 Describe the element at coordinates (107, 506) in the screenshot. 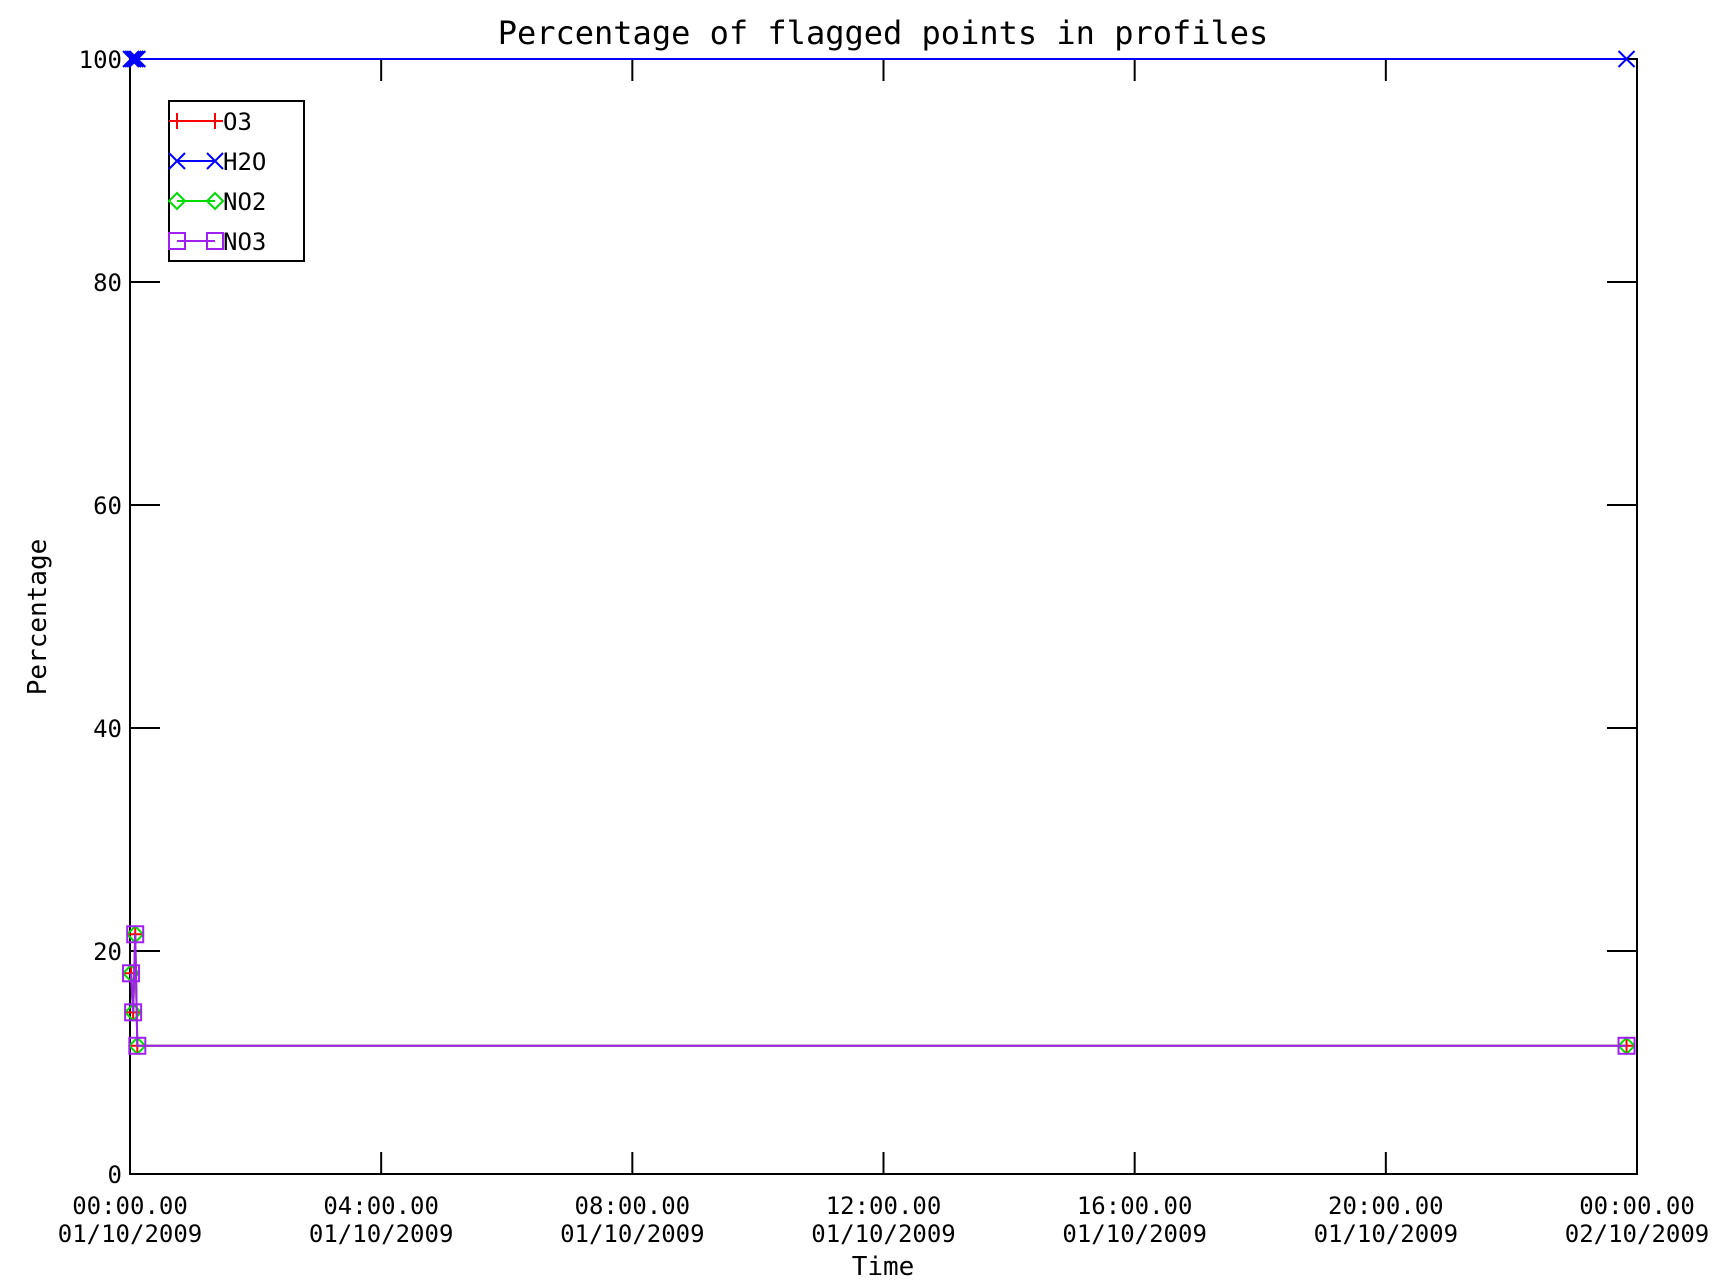

I see `y-tick-label: 60` at that location.